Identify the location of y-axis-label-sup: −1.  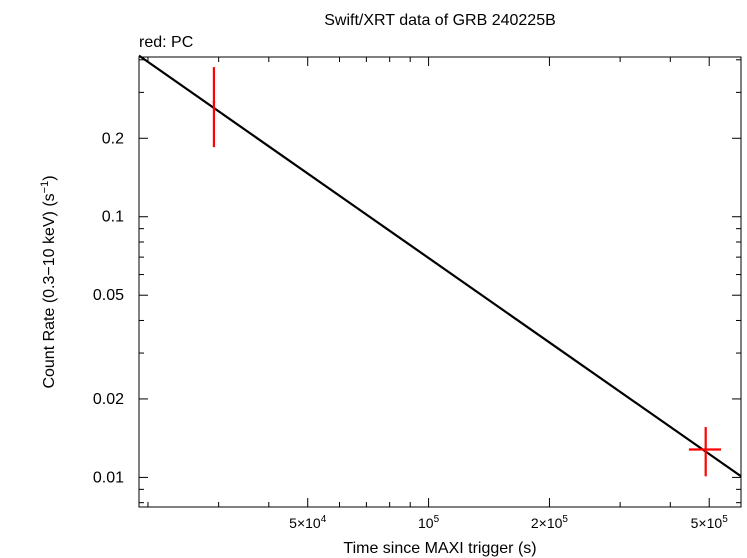
(45, 187).